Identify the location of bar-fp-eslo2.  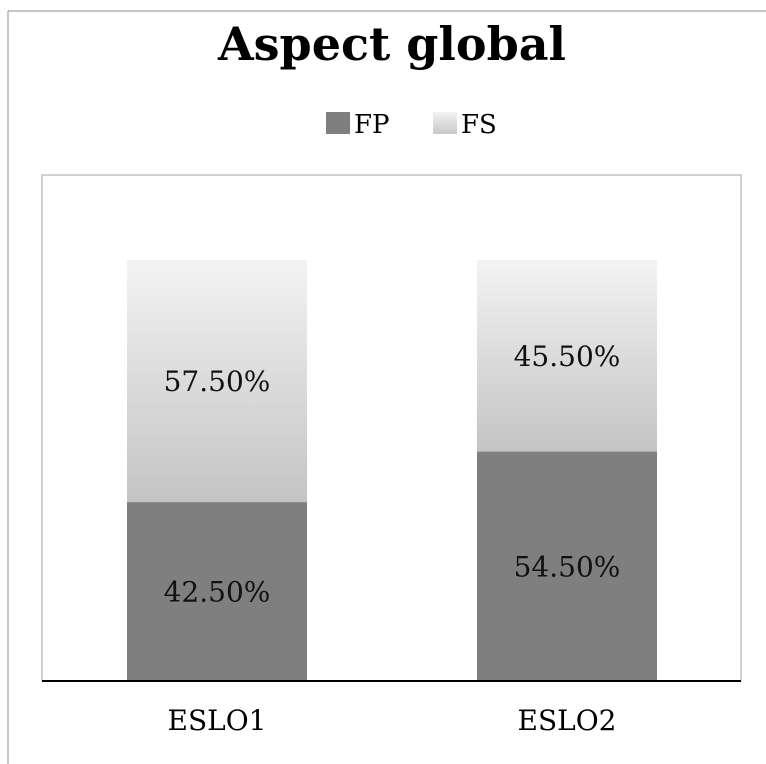
(567, 566).